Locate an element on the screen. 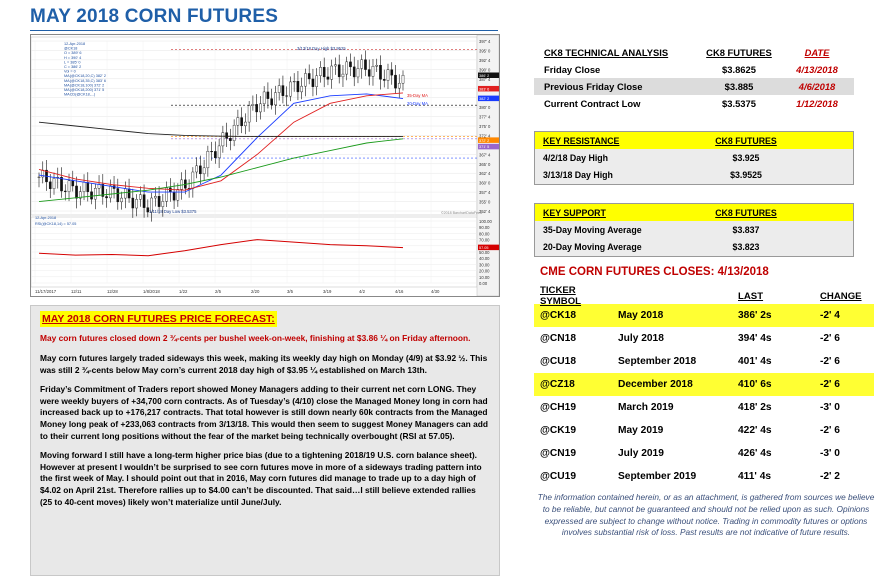 This screenshot has height=581, width=886. cme-row: @CK19 May 2019 422' 4s -2' 6 is located at coordinates (704, 430).